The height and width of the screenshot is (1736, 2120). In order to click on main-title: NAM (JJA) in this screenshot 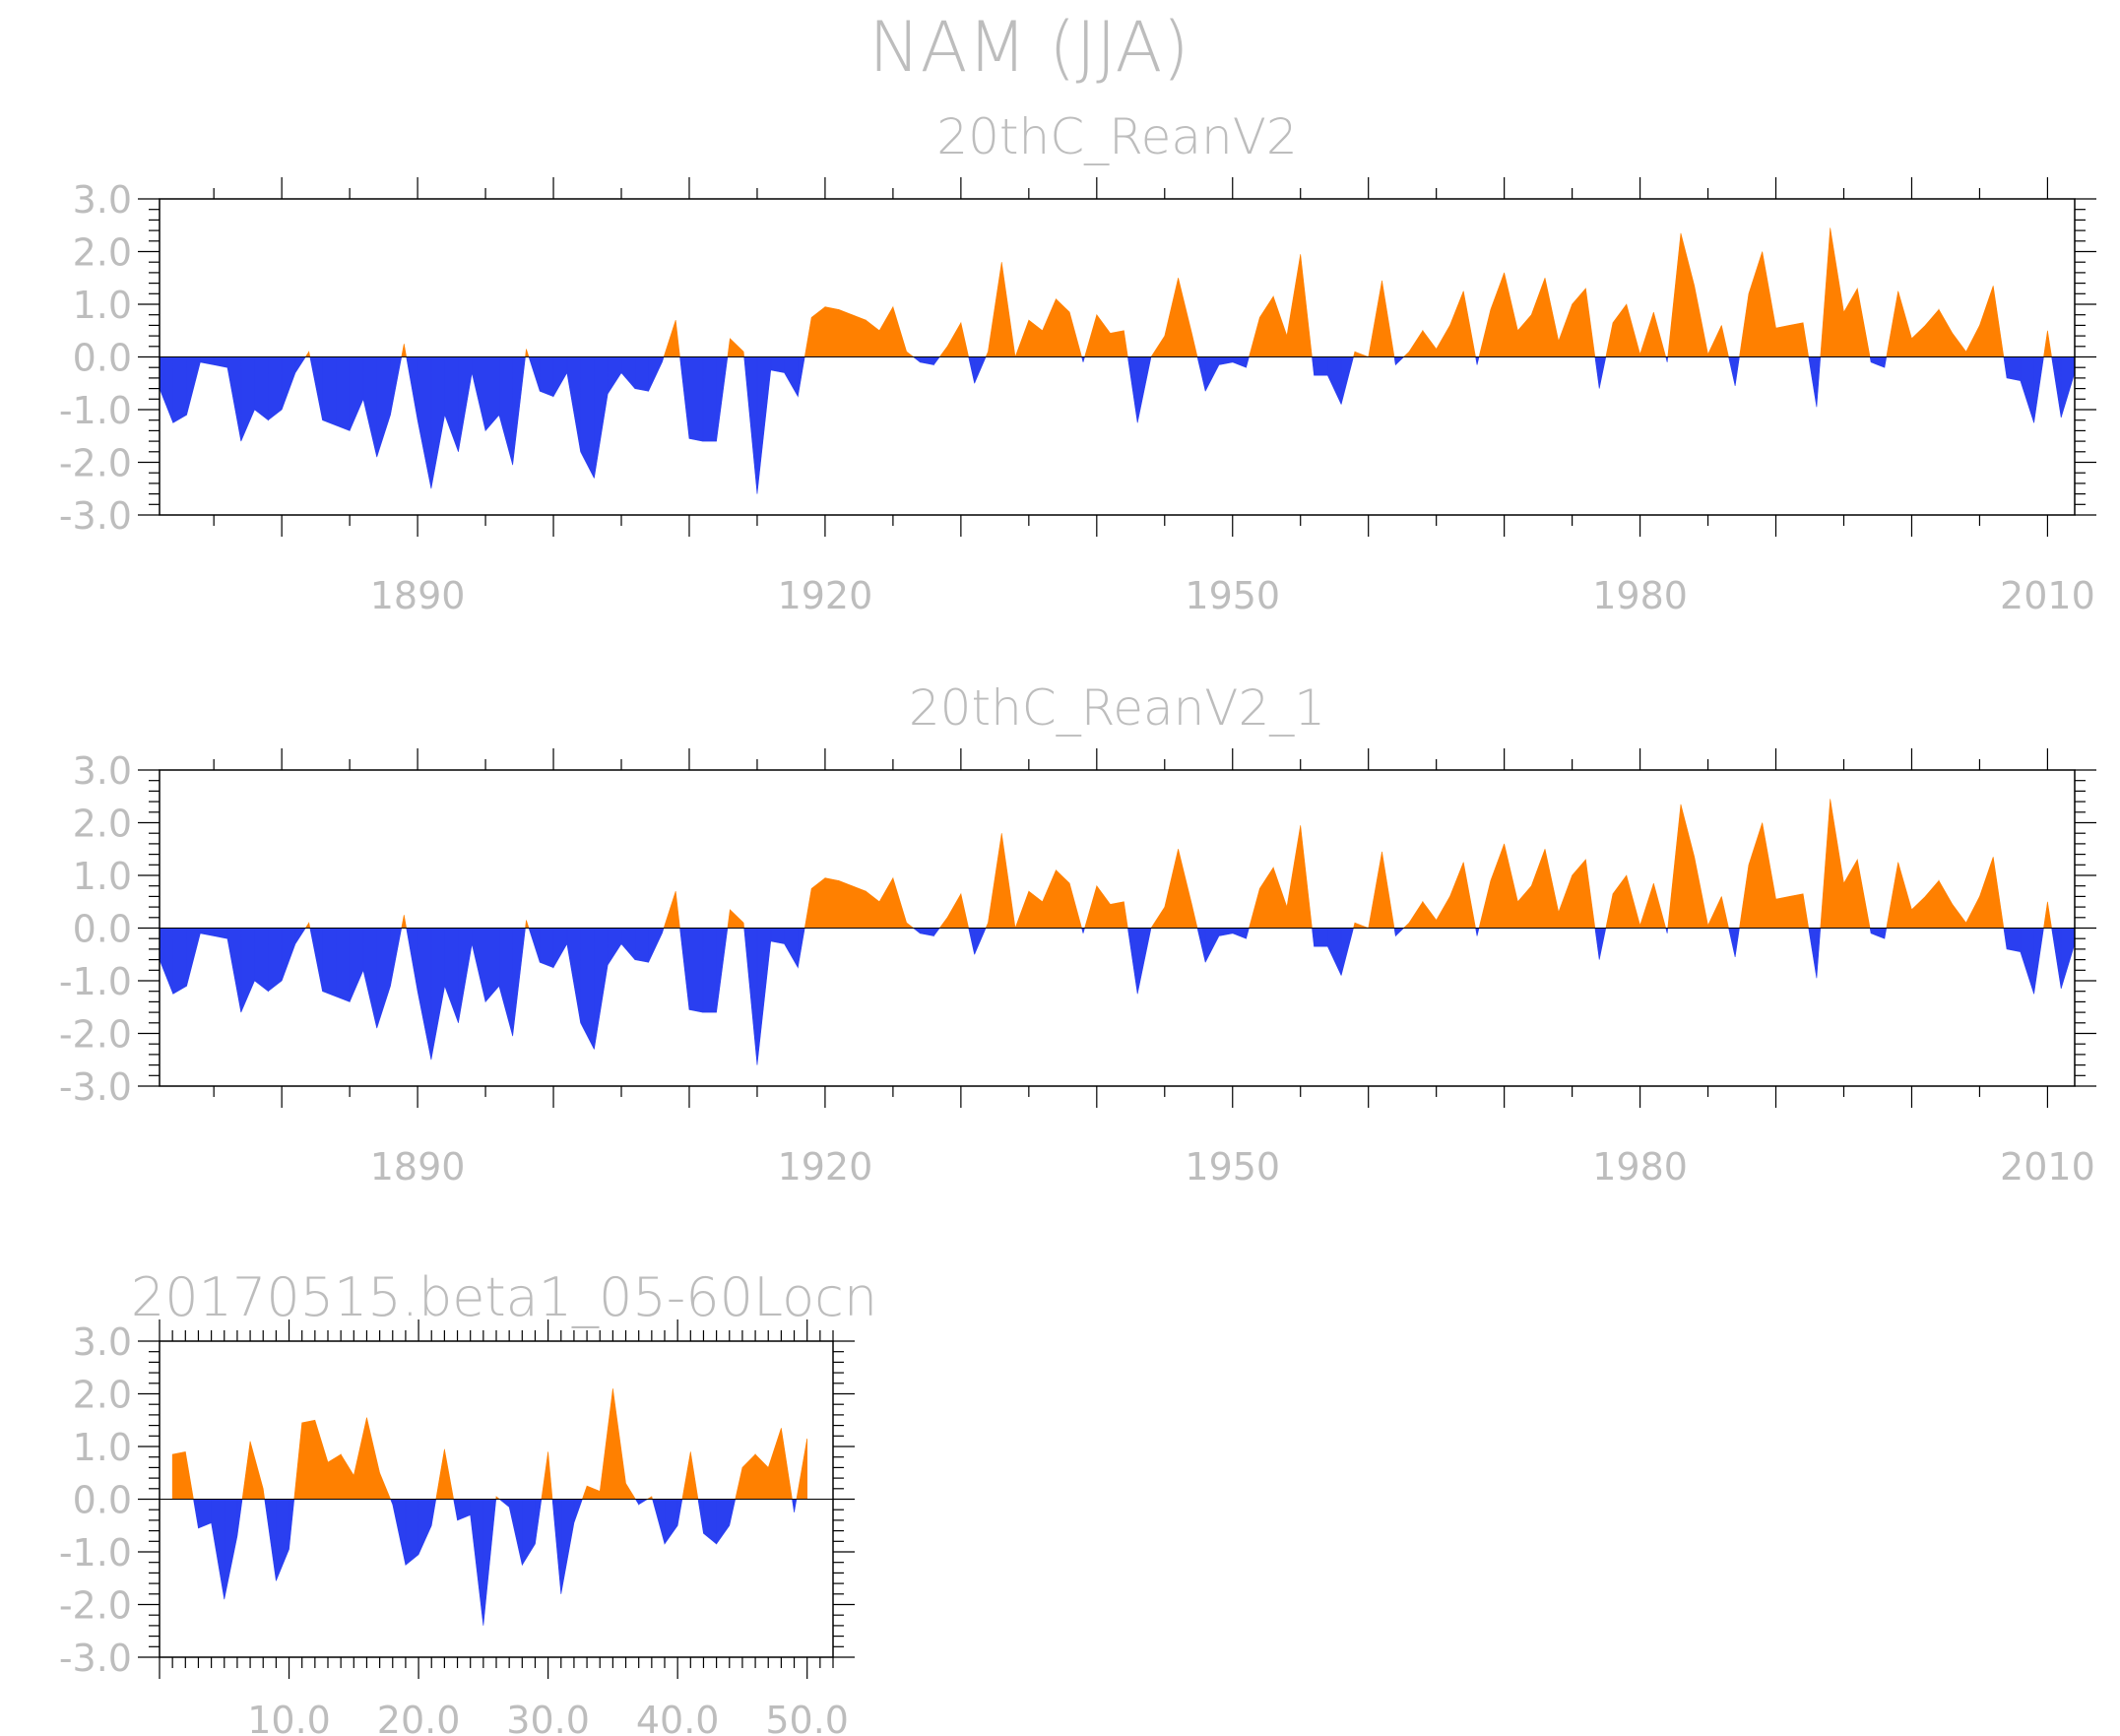, I will do `click(1028, 48)`.